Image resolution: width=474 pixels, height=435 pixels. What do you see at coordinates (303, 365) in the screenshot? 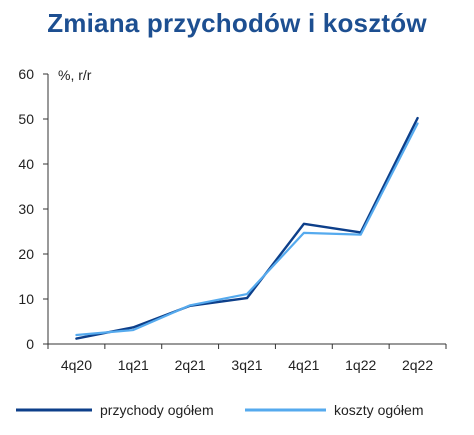
I see `x-tick-label: 4q21` at bounding box center [303, 365].